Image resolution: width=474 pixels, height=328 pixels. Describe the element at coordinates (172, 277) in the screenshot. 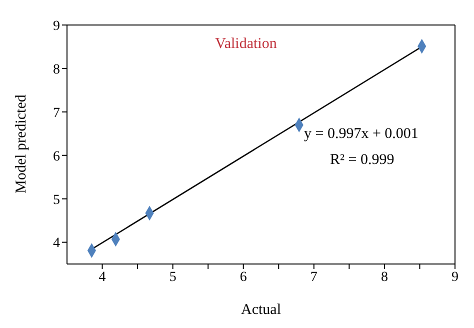

I see `x-tick-label: 5` at that location.